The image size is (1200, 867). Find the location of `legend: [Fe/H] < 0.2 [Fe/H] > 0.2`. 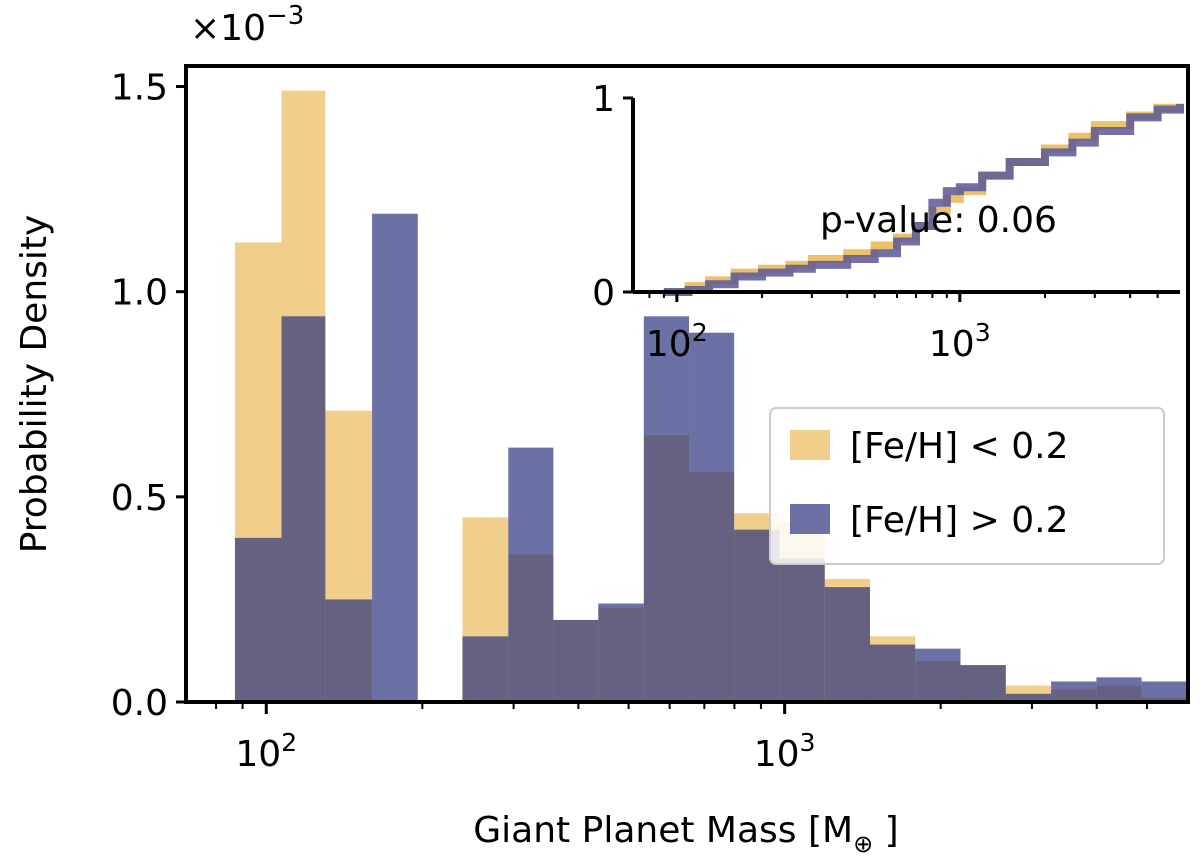

legend: [Fe/H] < 0.2 [Fe/H] > 0.2 is located at coordinates (967, 486).